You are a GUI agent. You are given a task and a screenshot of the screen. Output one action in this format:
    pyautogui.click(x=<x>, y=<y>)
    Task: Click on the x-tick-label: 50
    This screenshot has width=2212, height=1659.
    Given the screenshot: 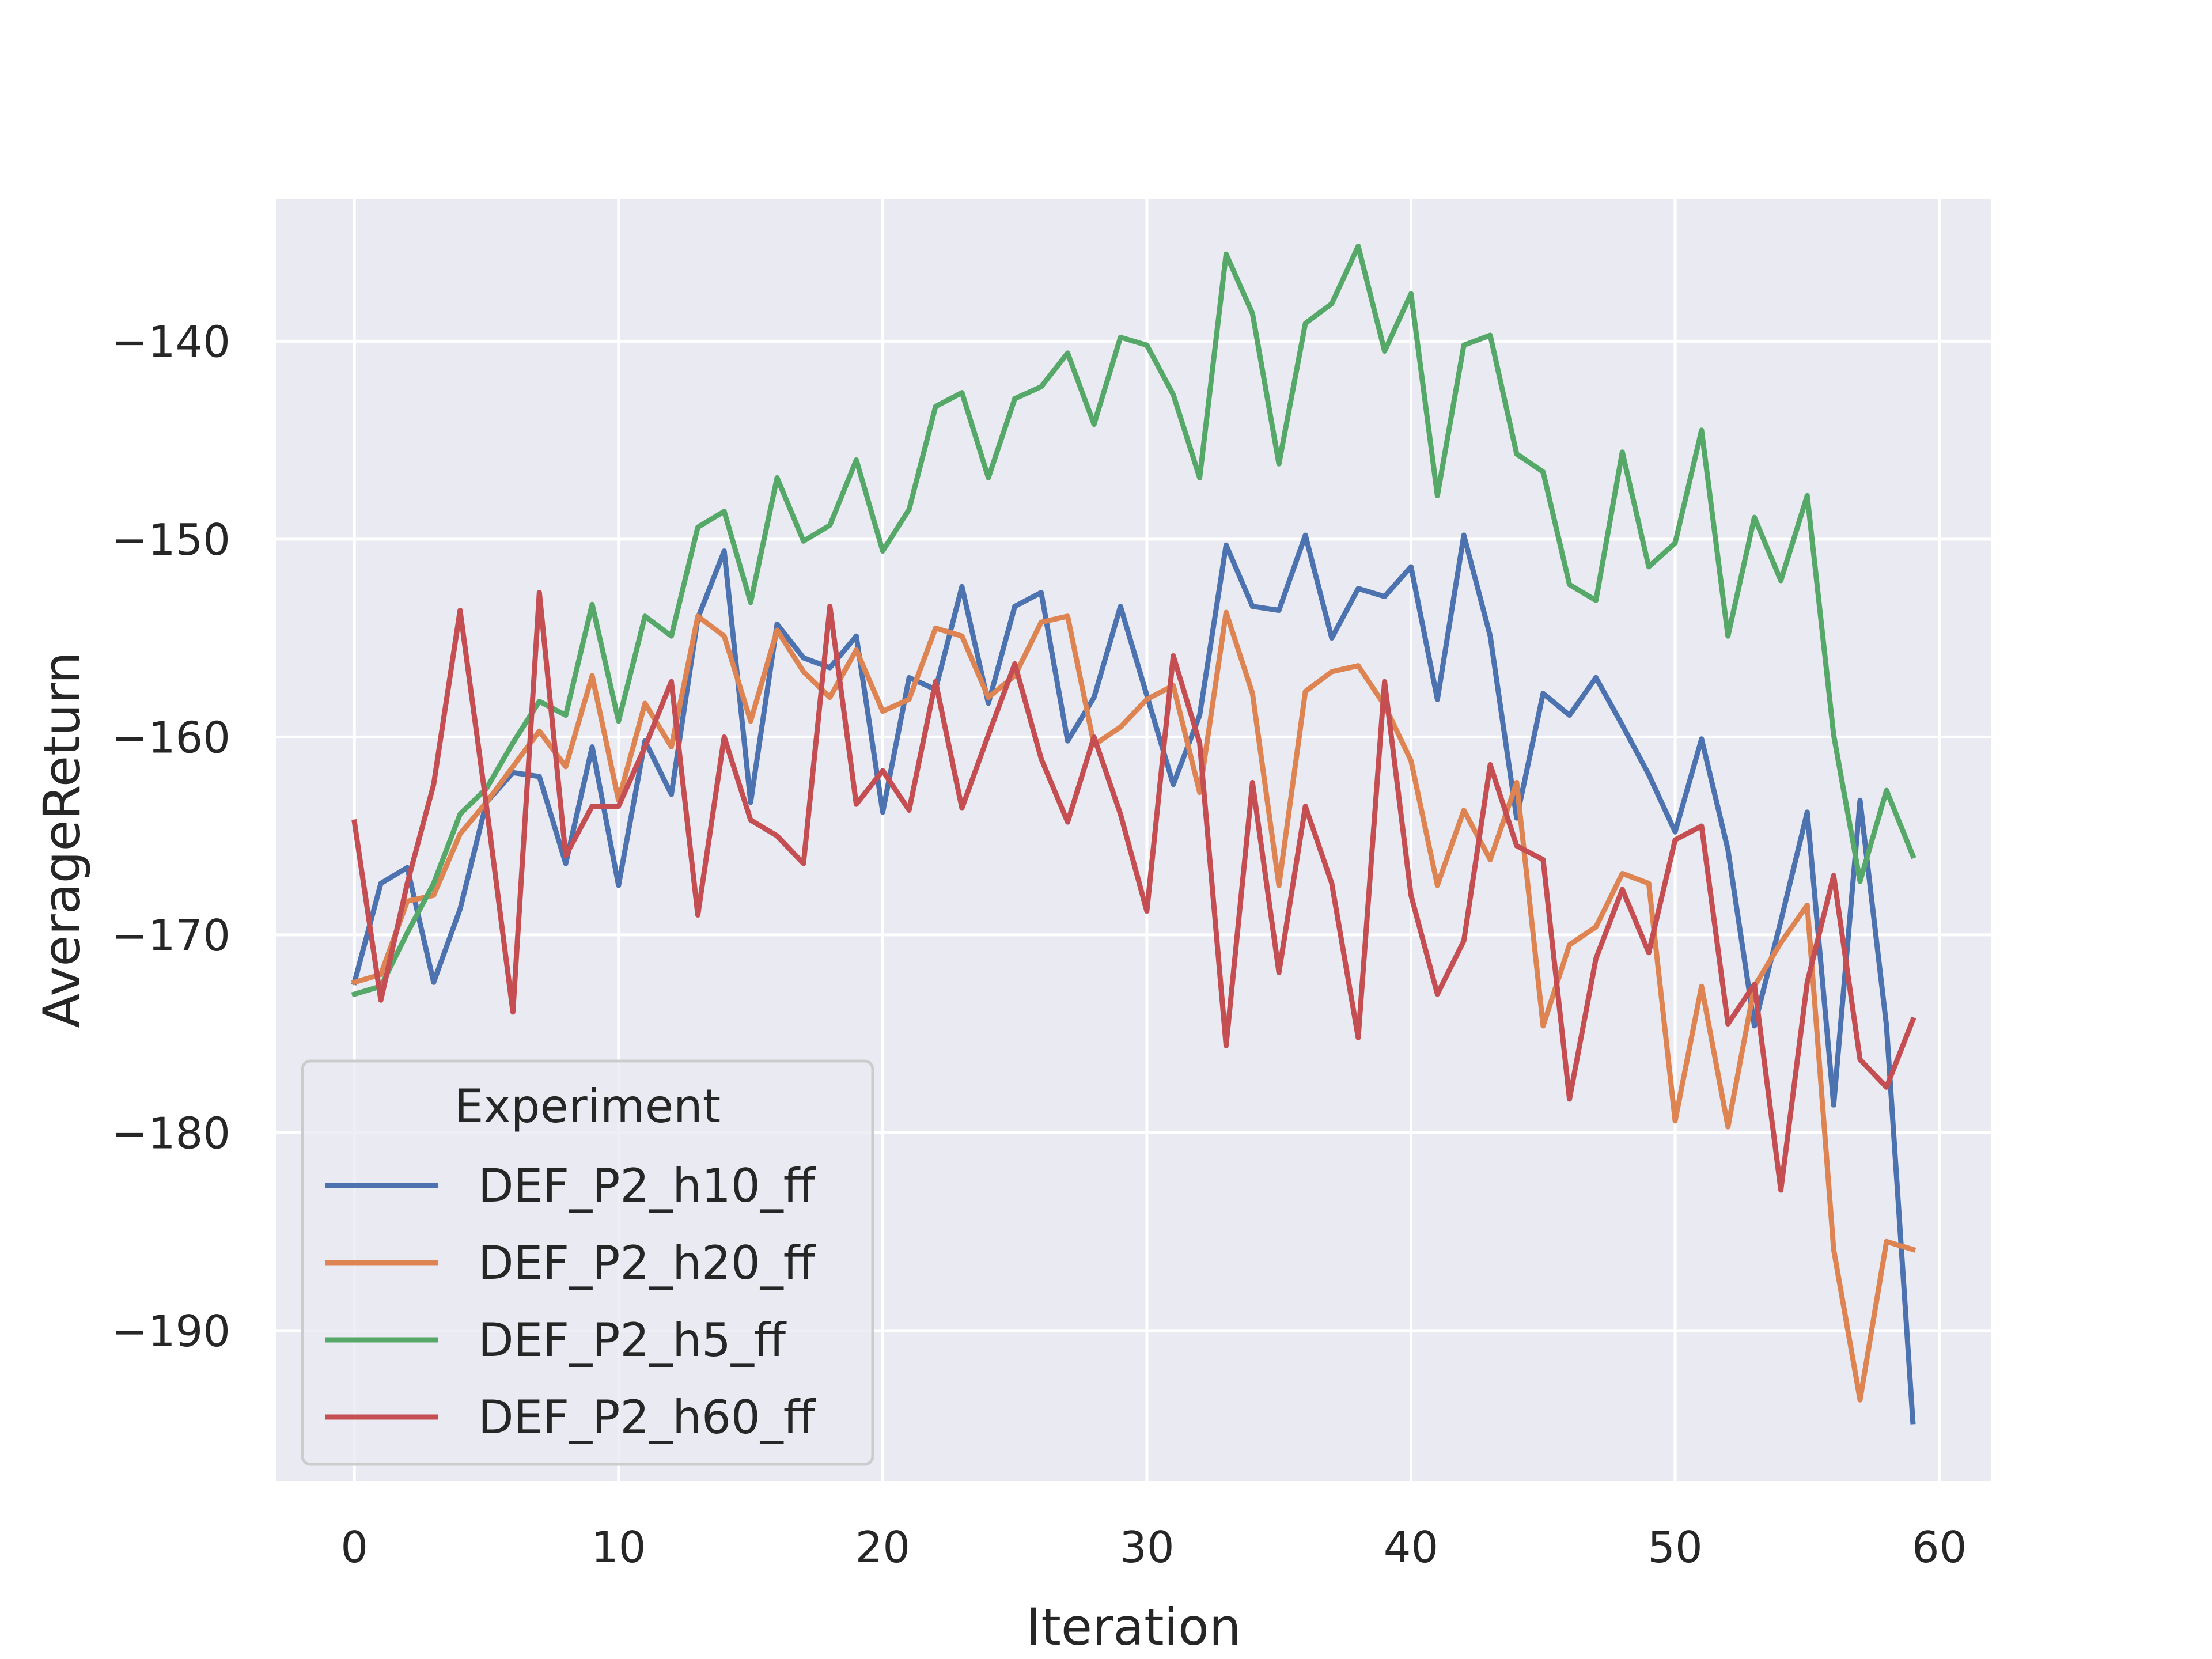 What is the action you would take?
    pyautogui.click(x=1674, y=1547)
    